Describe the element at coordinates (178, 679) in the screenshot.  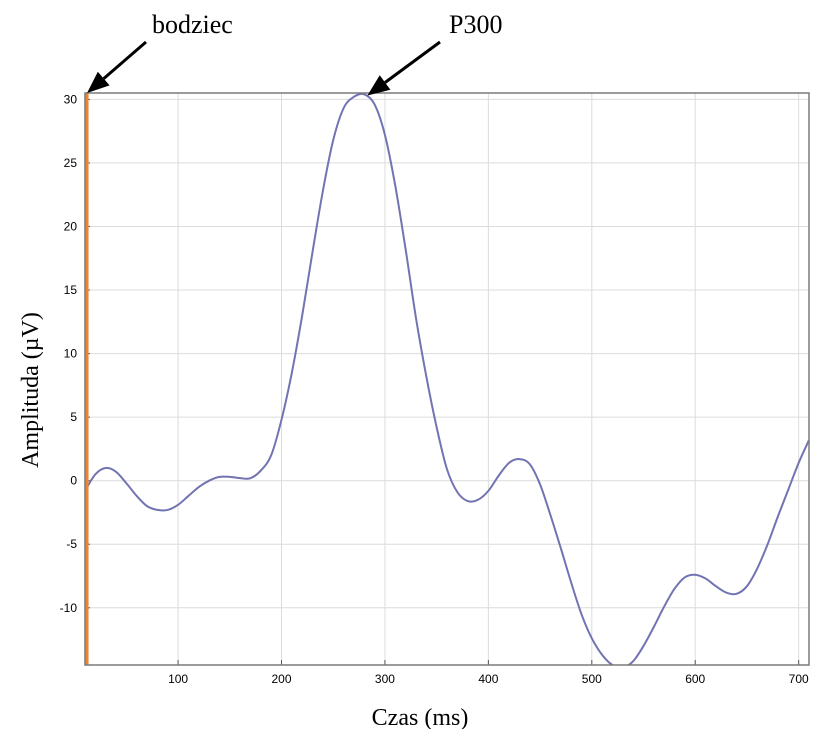
I see `x-tick-label: 100` at that location.